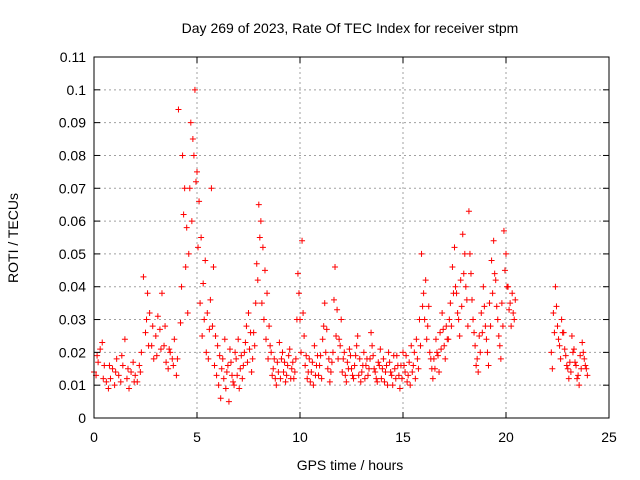 Image resolution: width=640 pixels, height=480 pixels. What do you see at coordinates (72, 352) in the screenshot?
I see `y-tick-label: 0.02` at bounding box center [72, 352].